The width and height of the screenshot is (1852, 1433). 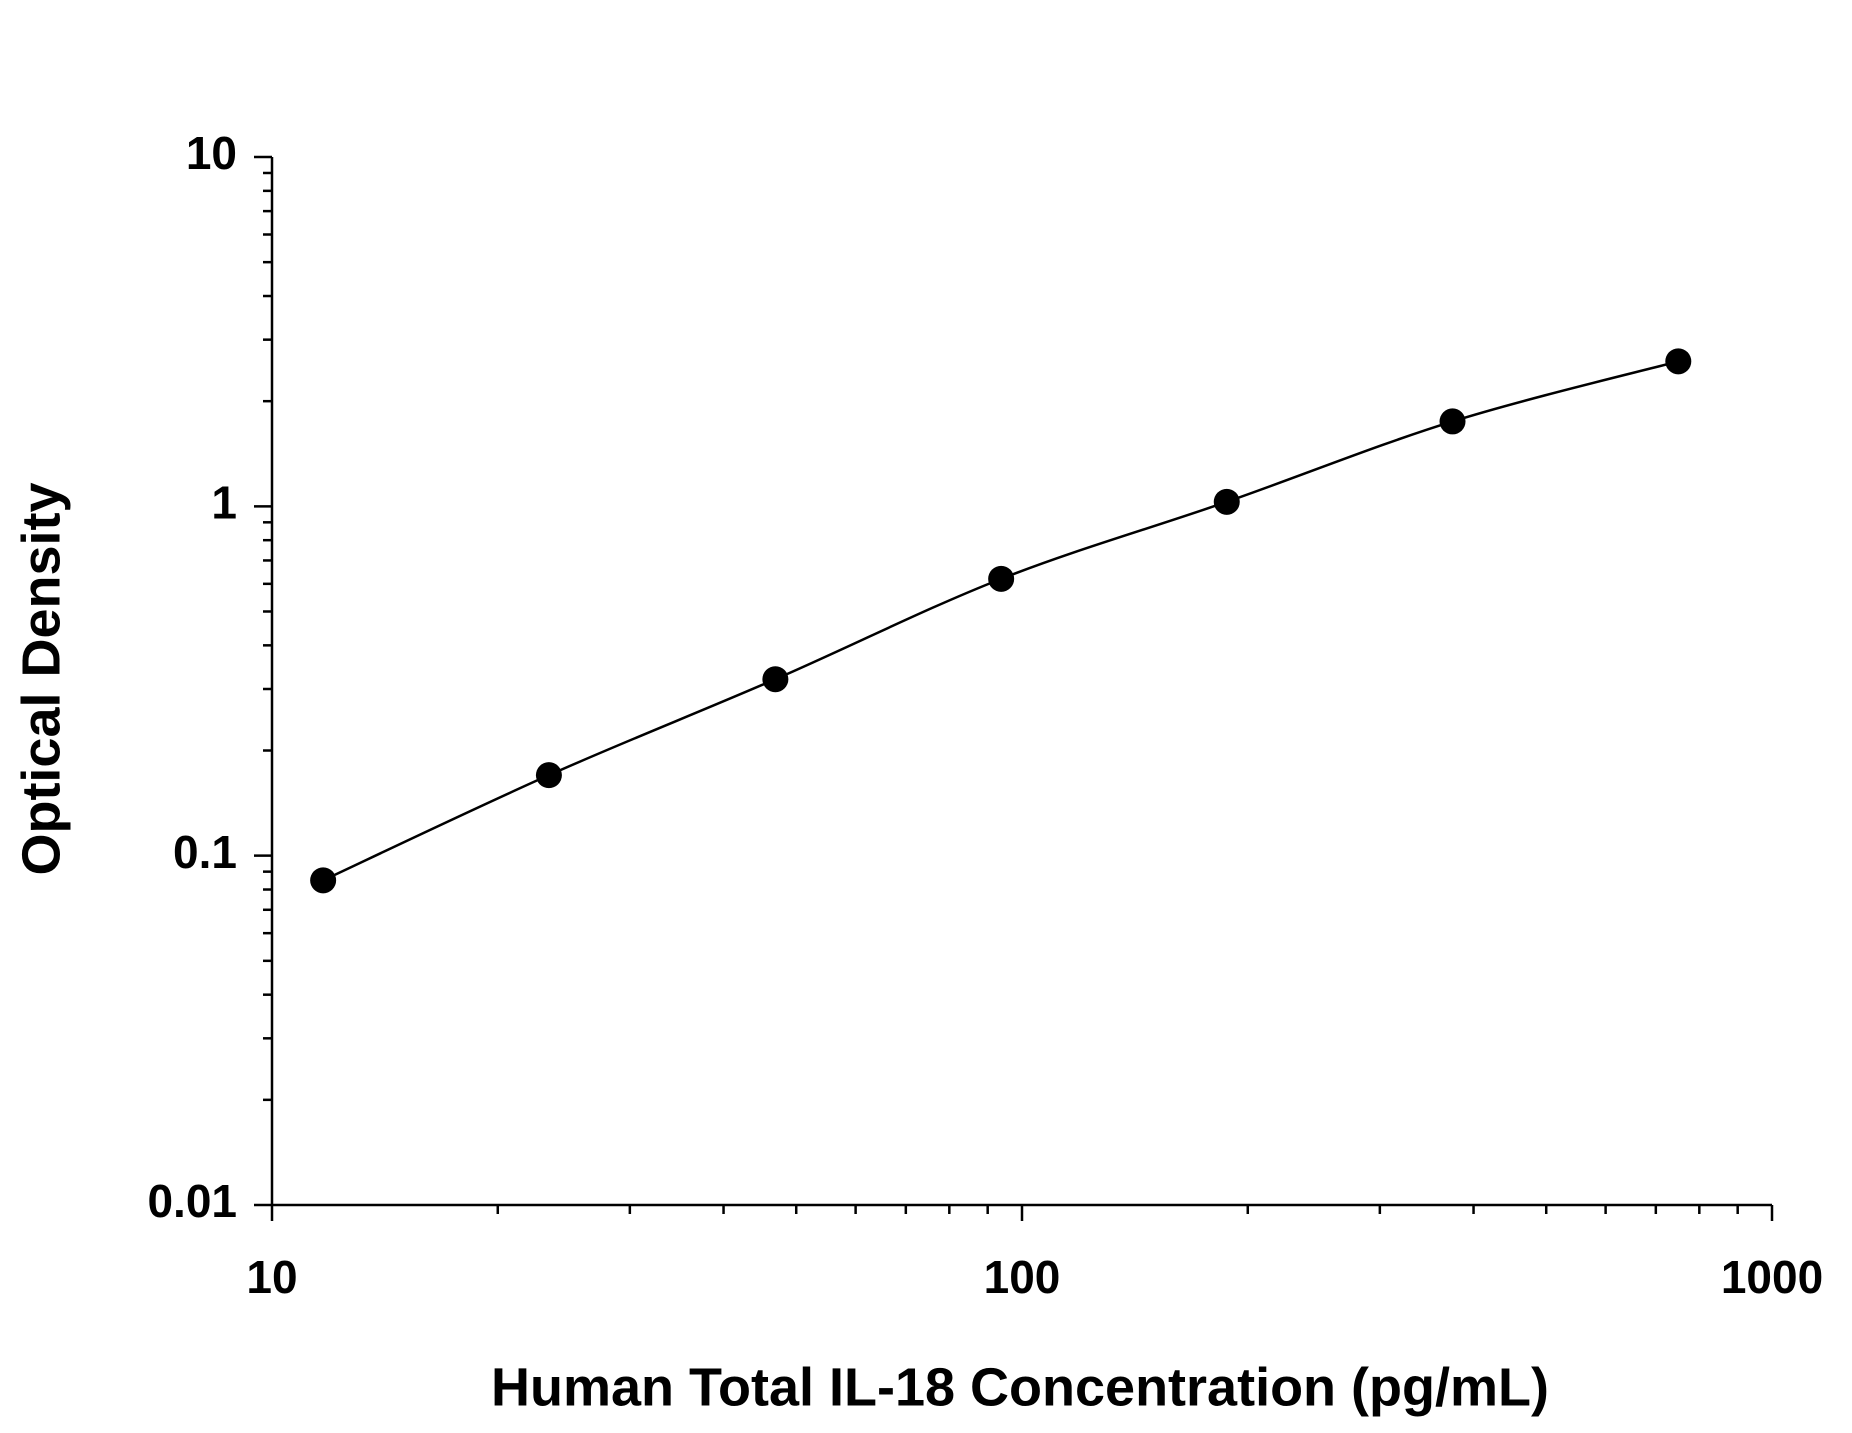 What do you see at coordinates (192, 1201) in the screenshot?
I see `y-tick-label: 0.01` at bounding box center [192, 1201].